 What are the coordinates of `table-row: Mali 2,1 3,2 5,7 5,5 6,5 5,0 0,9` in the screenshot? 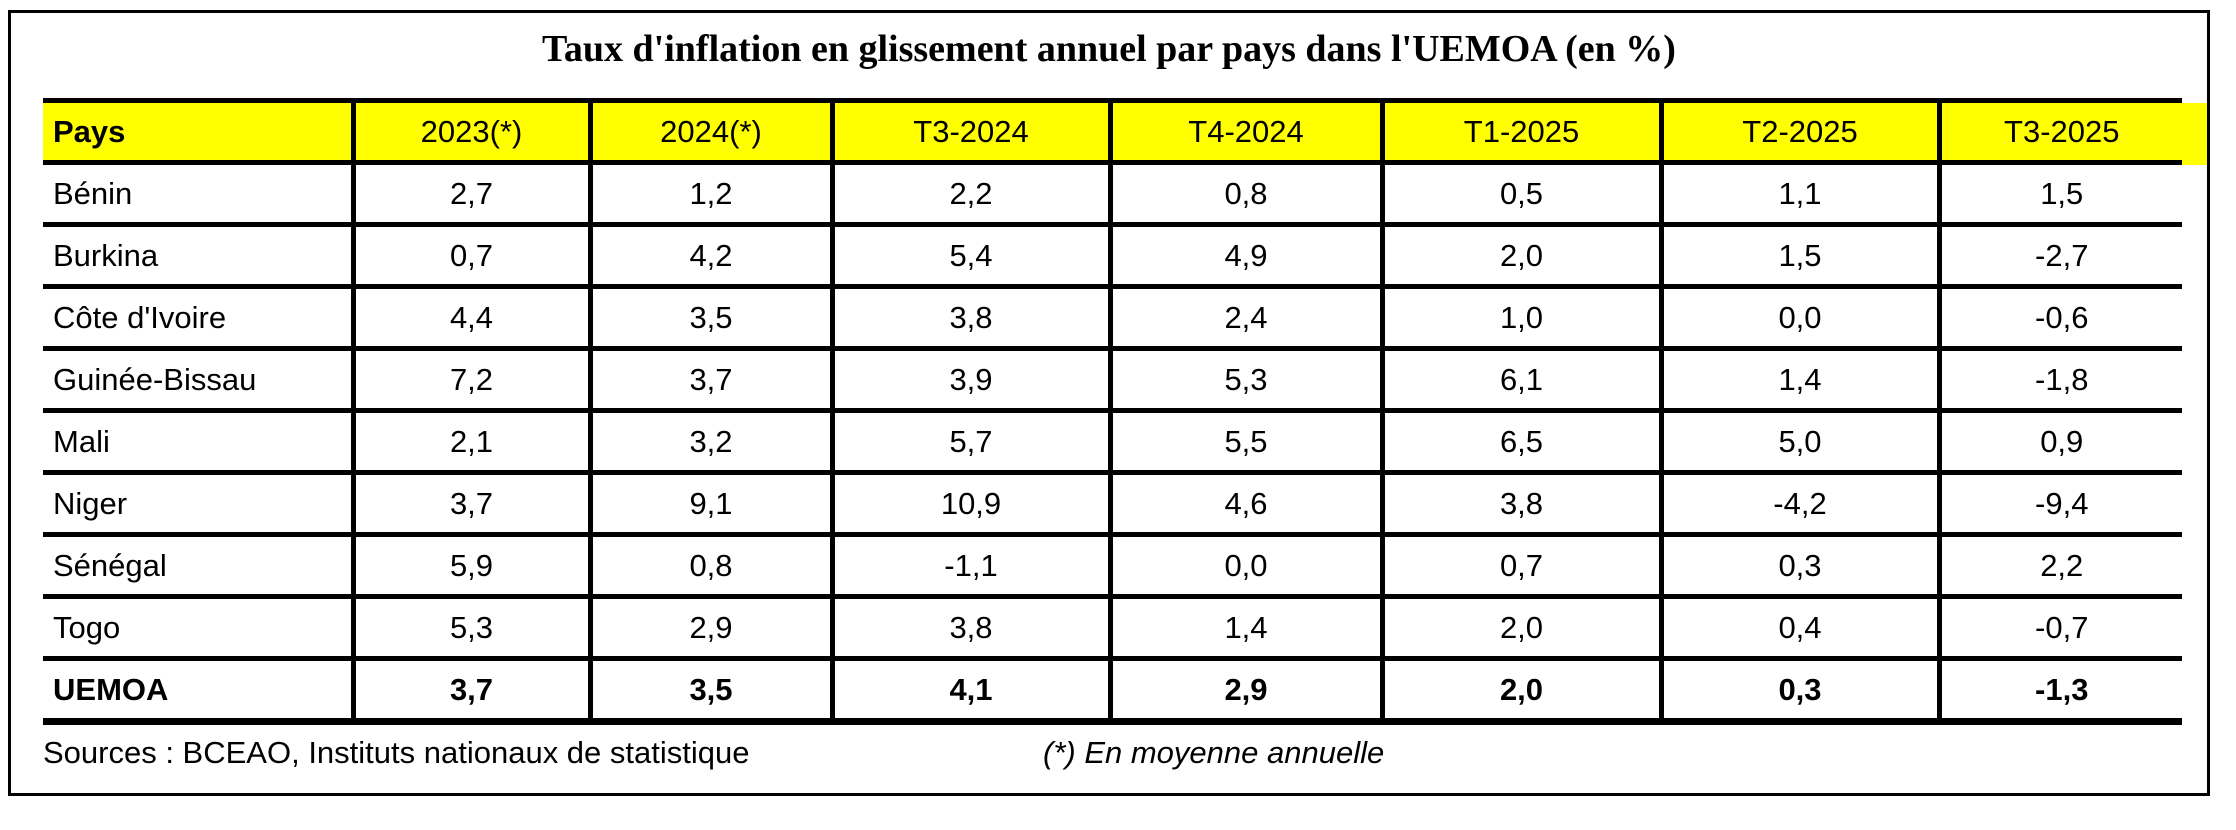 It's located at (1112, 441).